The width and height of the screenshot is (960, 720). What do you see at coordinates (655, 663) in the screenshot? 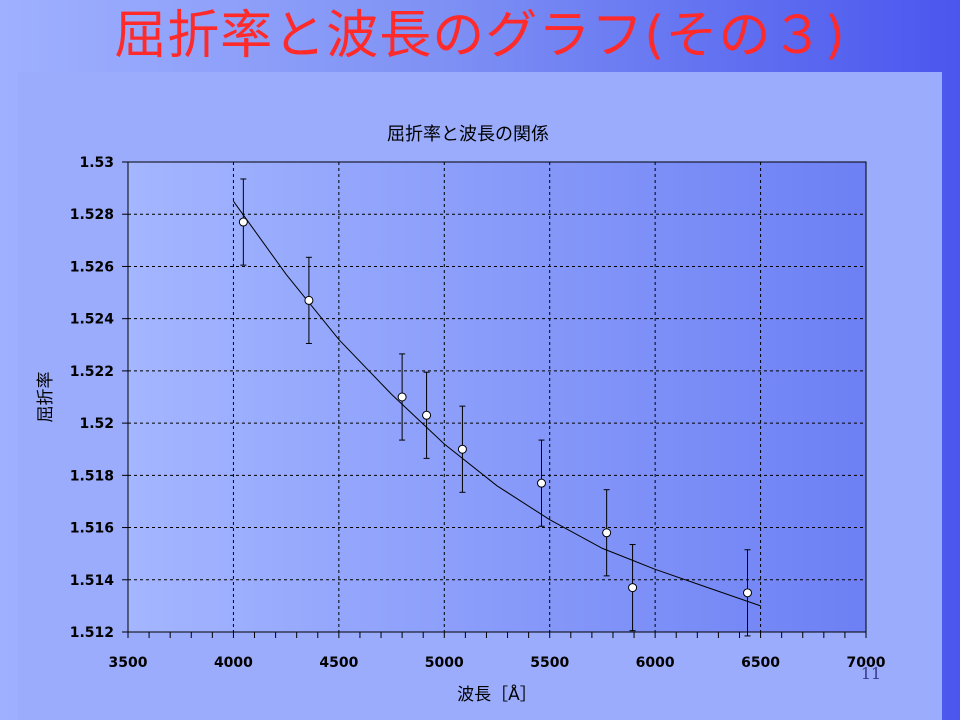
I see `x-tick-label: 6000` at bounding box center [655, 663].